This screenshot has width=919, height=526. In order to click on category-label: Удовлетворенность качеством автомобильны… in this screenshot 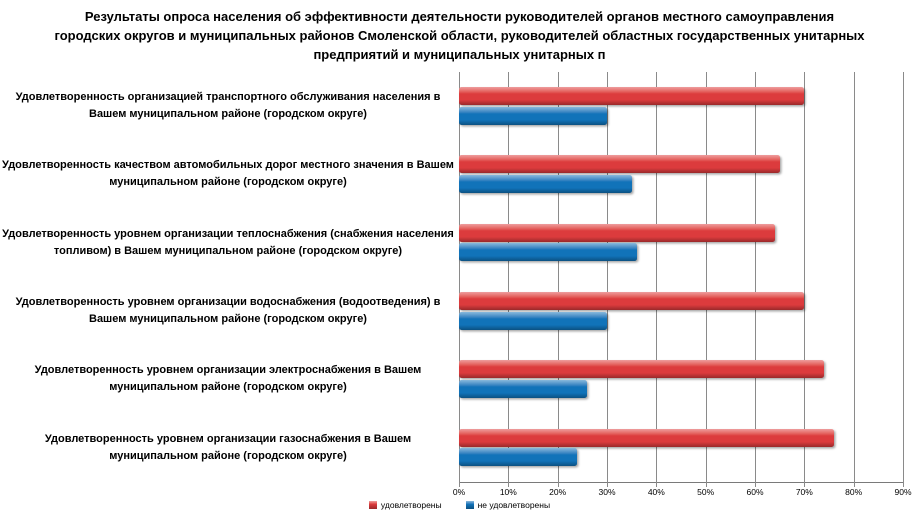, I will do `click(228, 174)`.